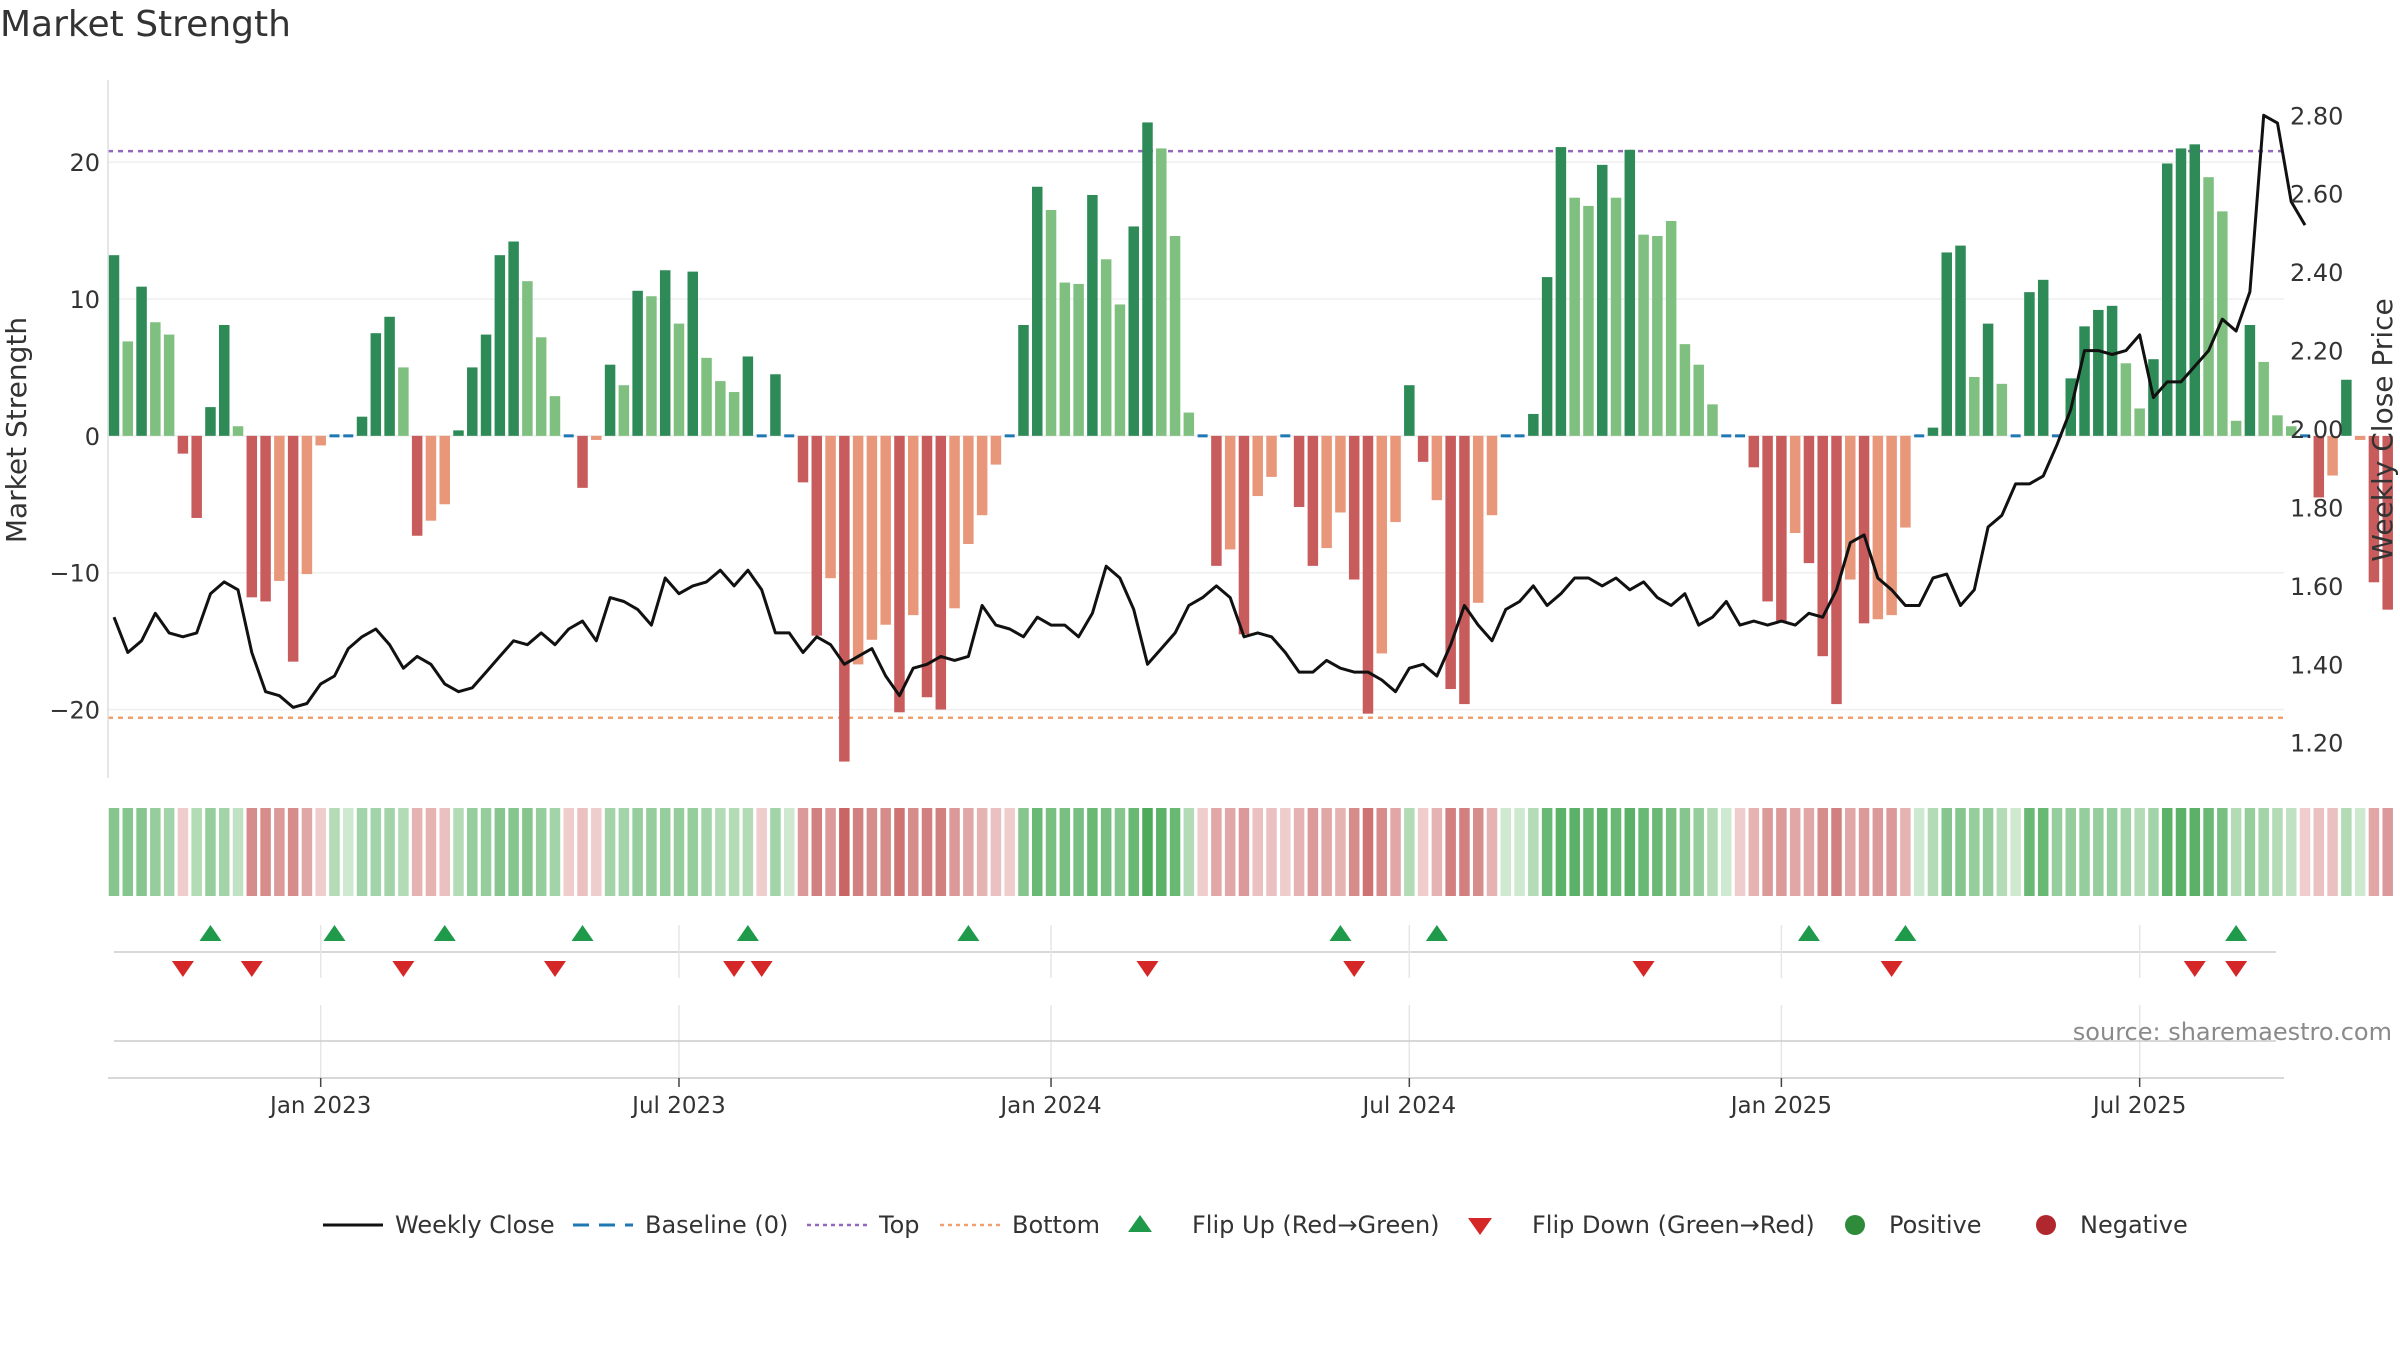 The image size is (2400, 1350). What do you see at coordinates (1250, 852) in the screenshot?
I see `heat-strip` at bounding box center [1250, 852].